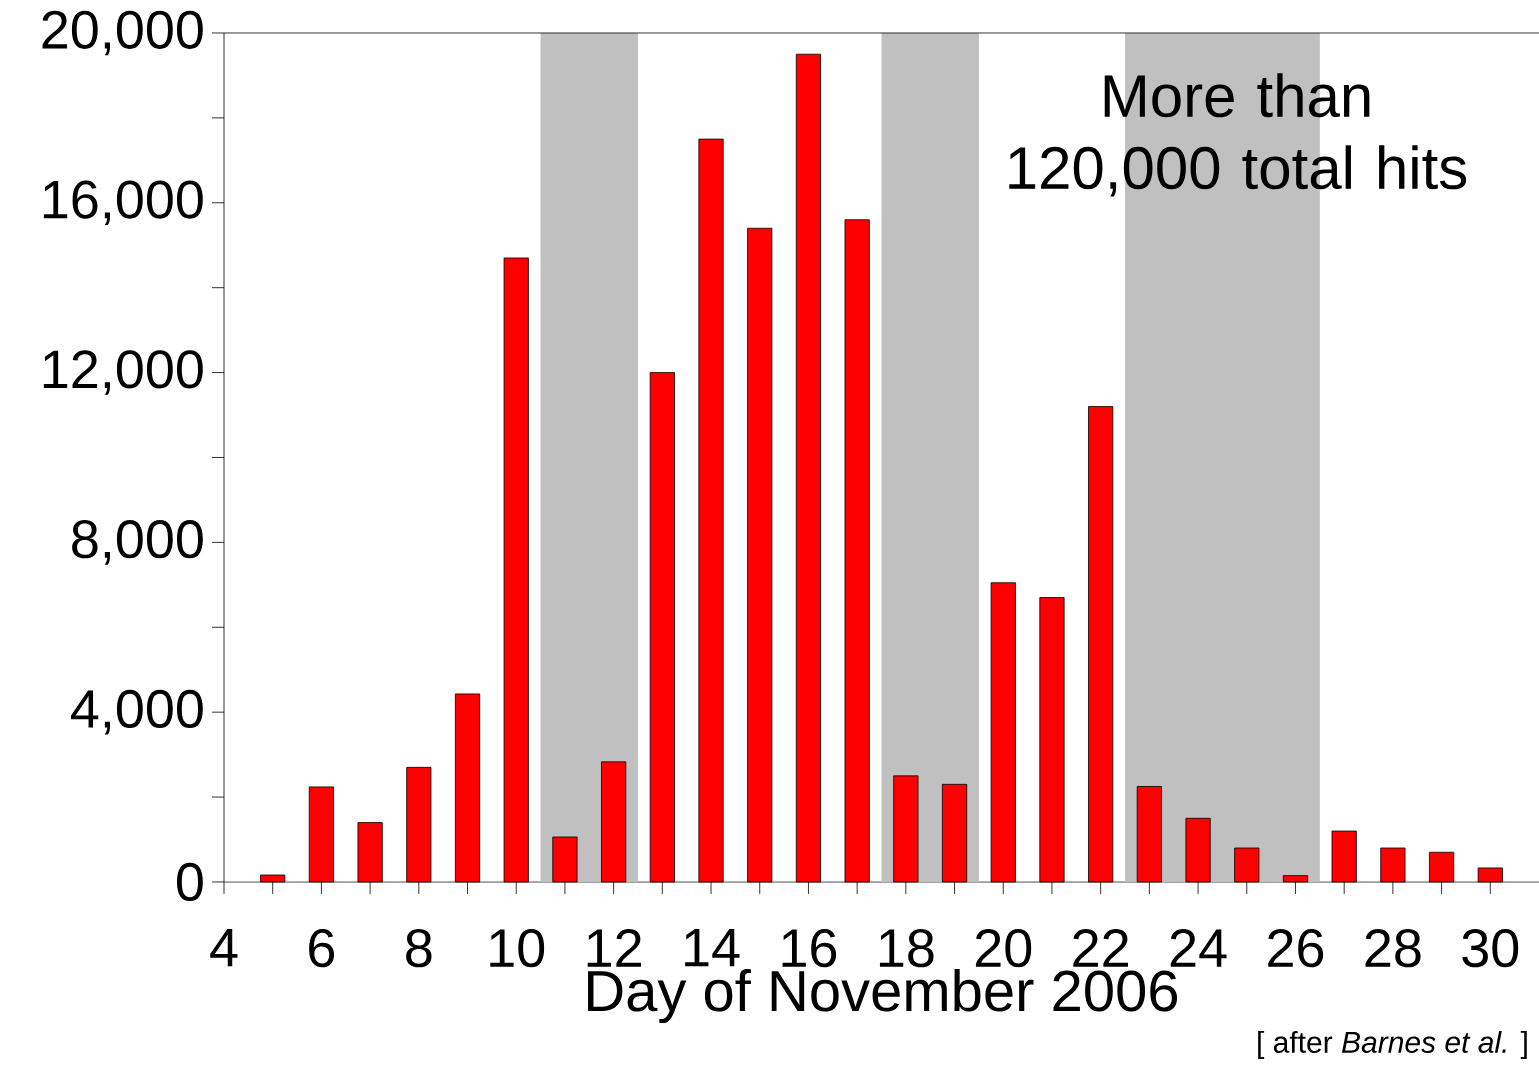 This screenshot has height=1068, width=1539. I want to click on x-axis-title: Day of November 2006, so click(883, 996).